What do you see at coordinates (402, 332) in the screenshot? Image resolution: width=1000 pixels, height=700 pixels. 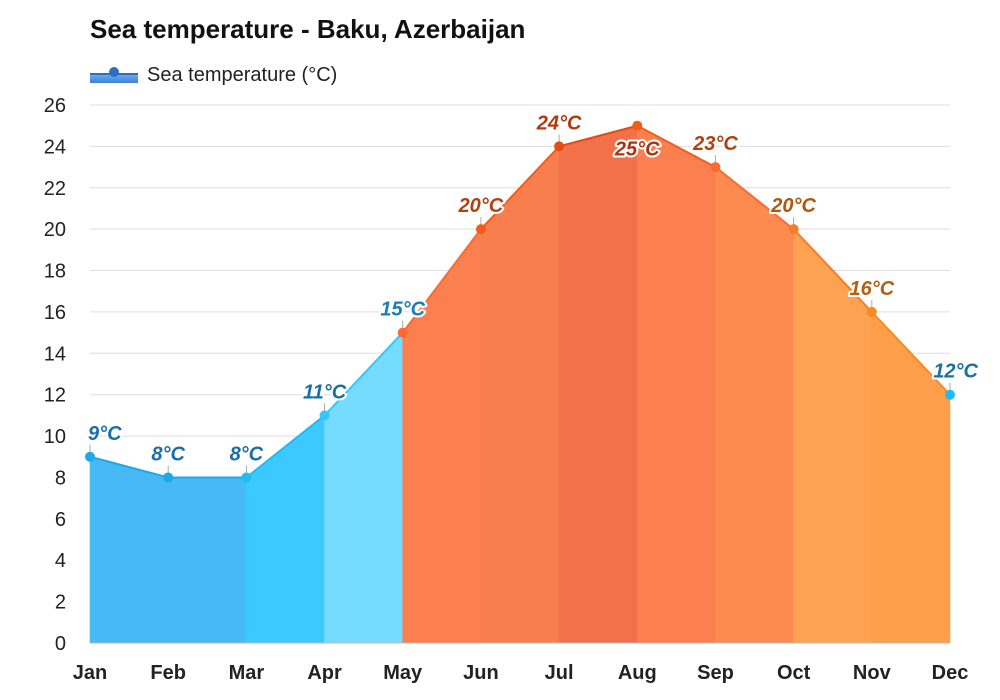 I see `data-point-may` at bounding box center [402, 332].